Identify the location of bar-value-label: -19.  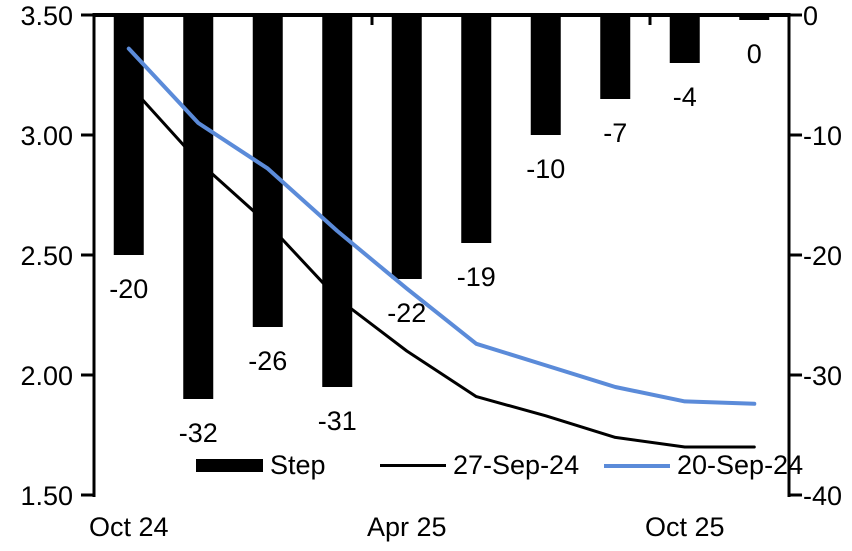
(476, 277).